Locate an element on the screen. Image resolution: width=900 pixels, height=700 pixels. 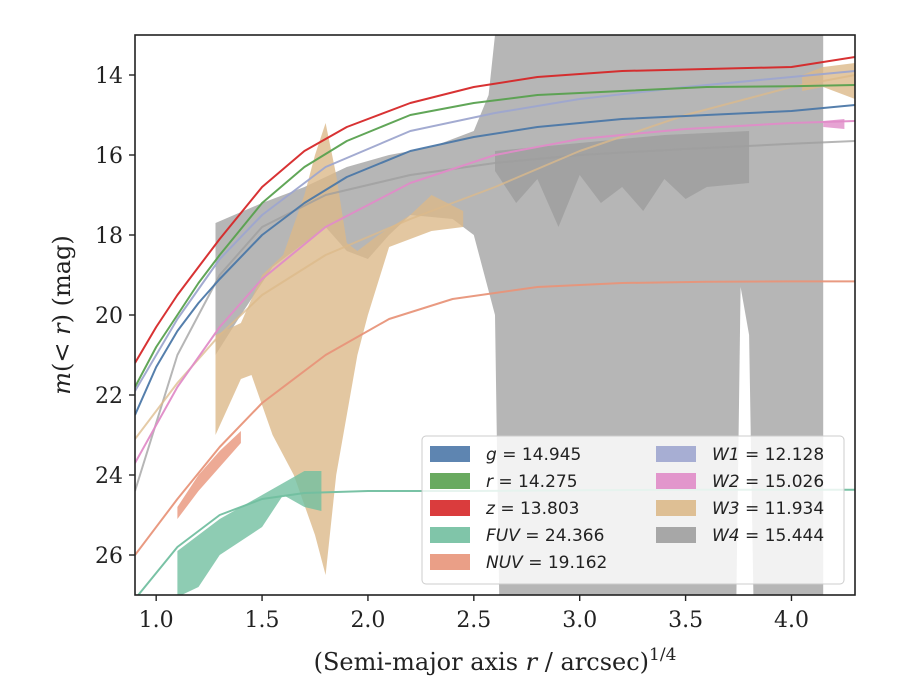
y-axis-ticks: 14 16 18 20 22 24 26 is located at coordinates (115, 316).